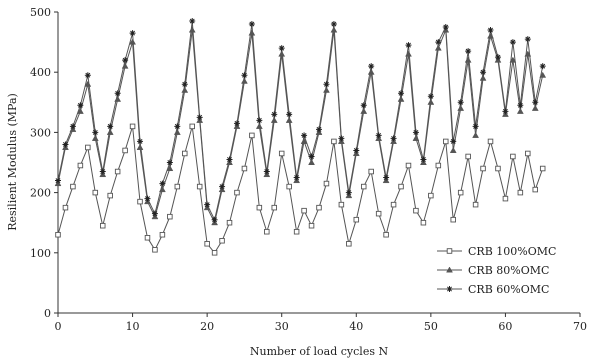  I want to click on x-tick-label: 40, so click(356, 326).